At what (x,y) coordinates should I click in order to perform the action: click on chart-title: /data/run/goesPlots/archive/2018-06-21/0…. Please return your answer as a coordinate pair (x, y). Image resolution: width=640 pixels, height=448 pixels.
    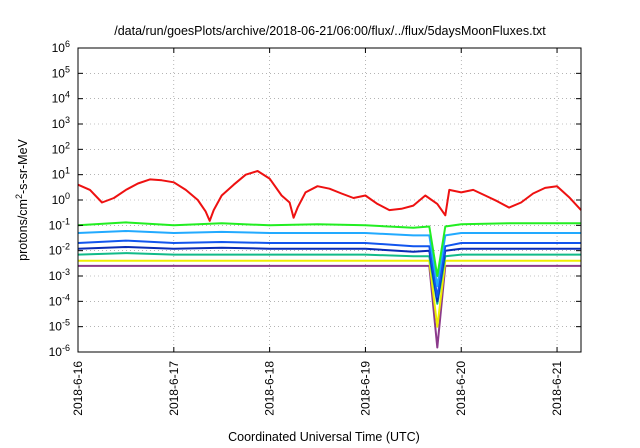
    Looking at the image, I should click on (330, 31).